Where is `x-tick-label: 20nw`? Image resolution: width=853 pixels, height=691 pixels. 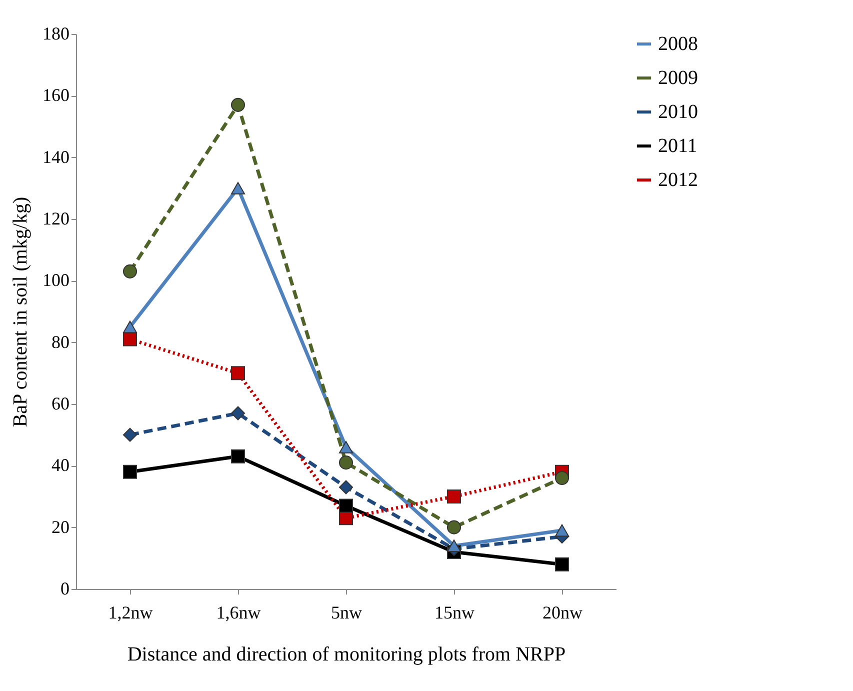 x-tick-label: 20nw is located at coordinates (562, 612).